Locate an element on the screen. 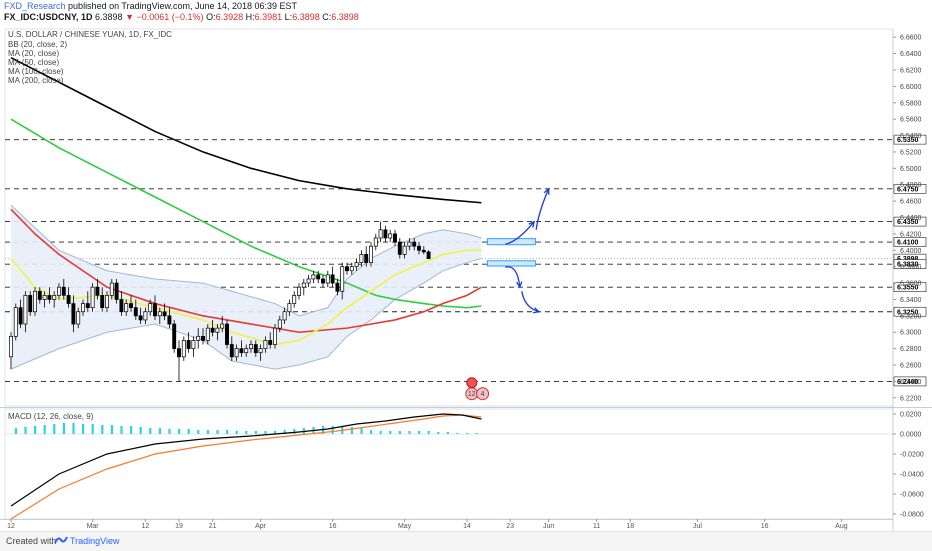 The height and width of the screenshot is (551, 932). time-tick-label: 12 is located at coordinates (146, 526).